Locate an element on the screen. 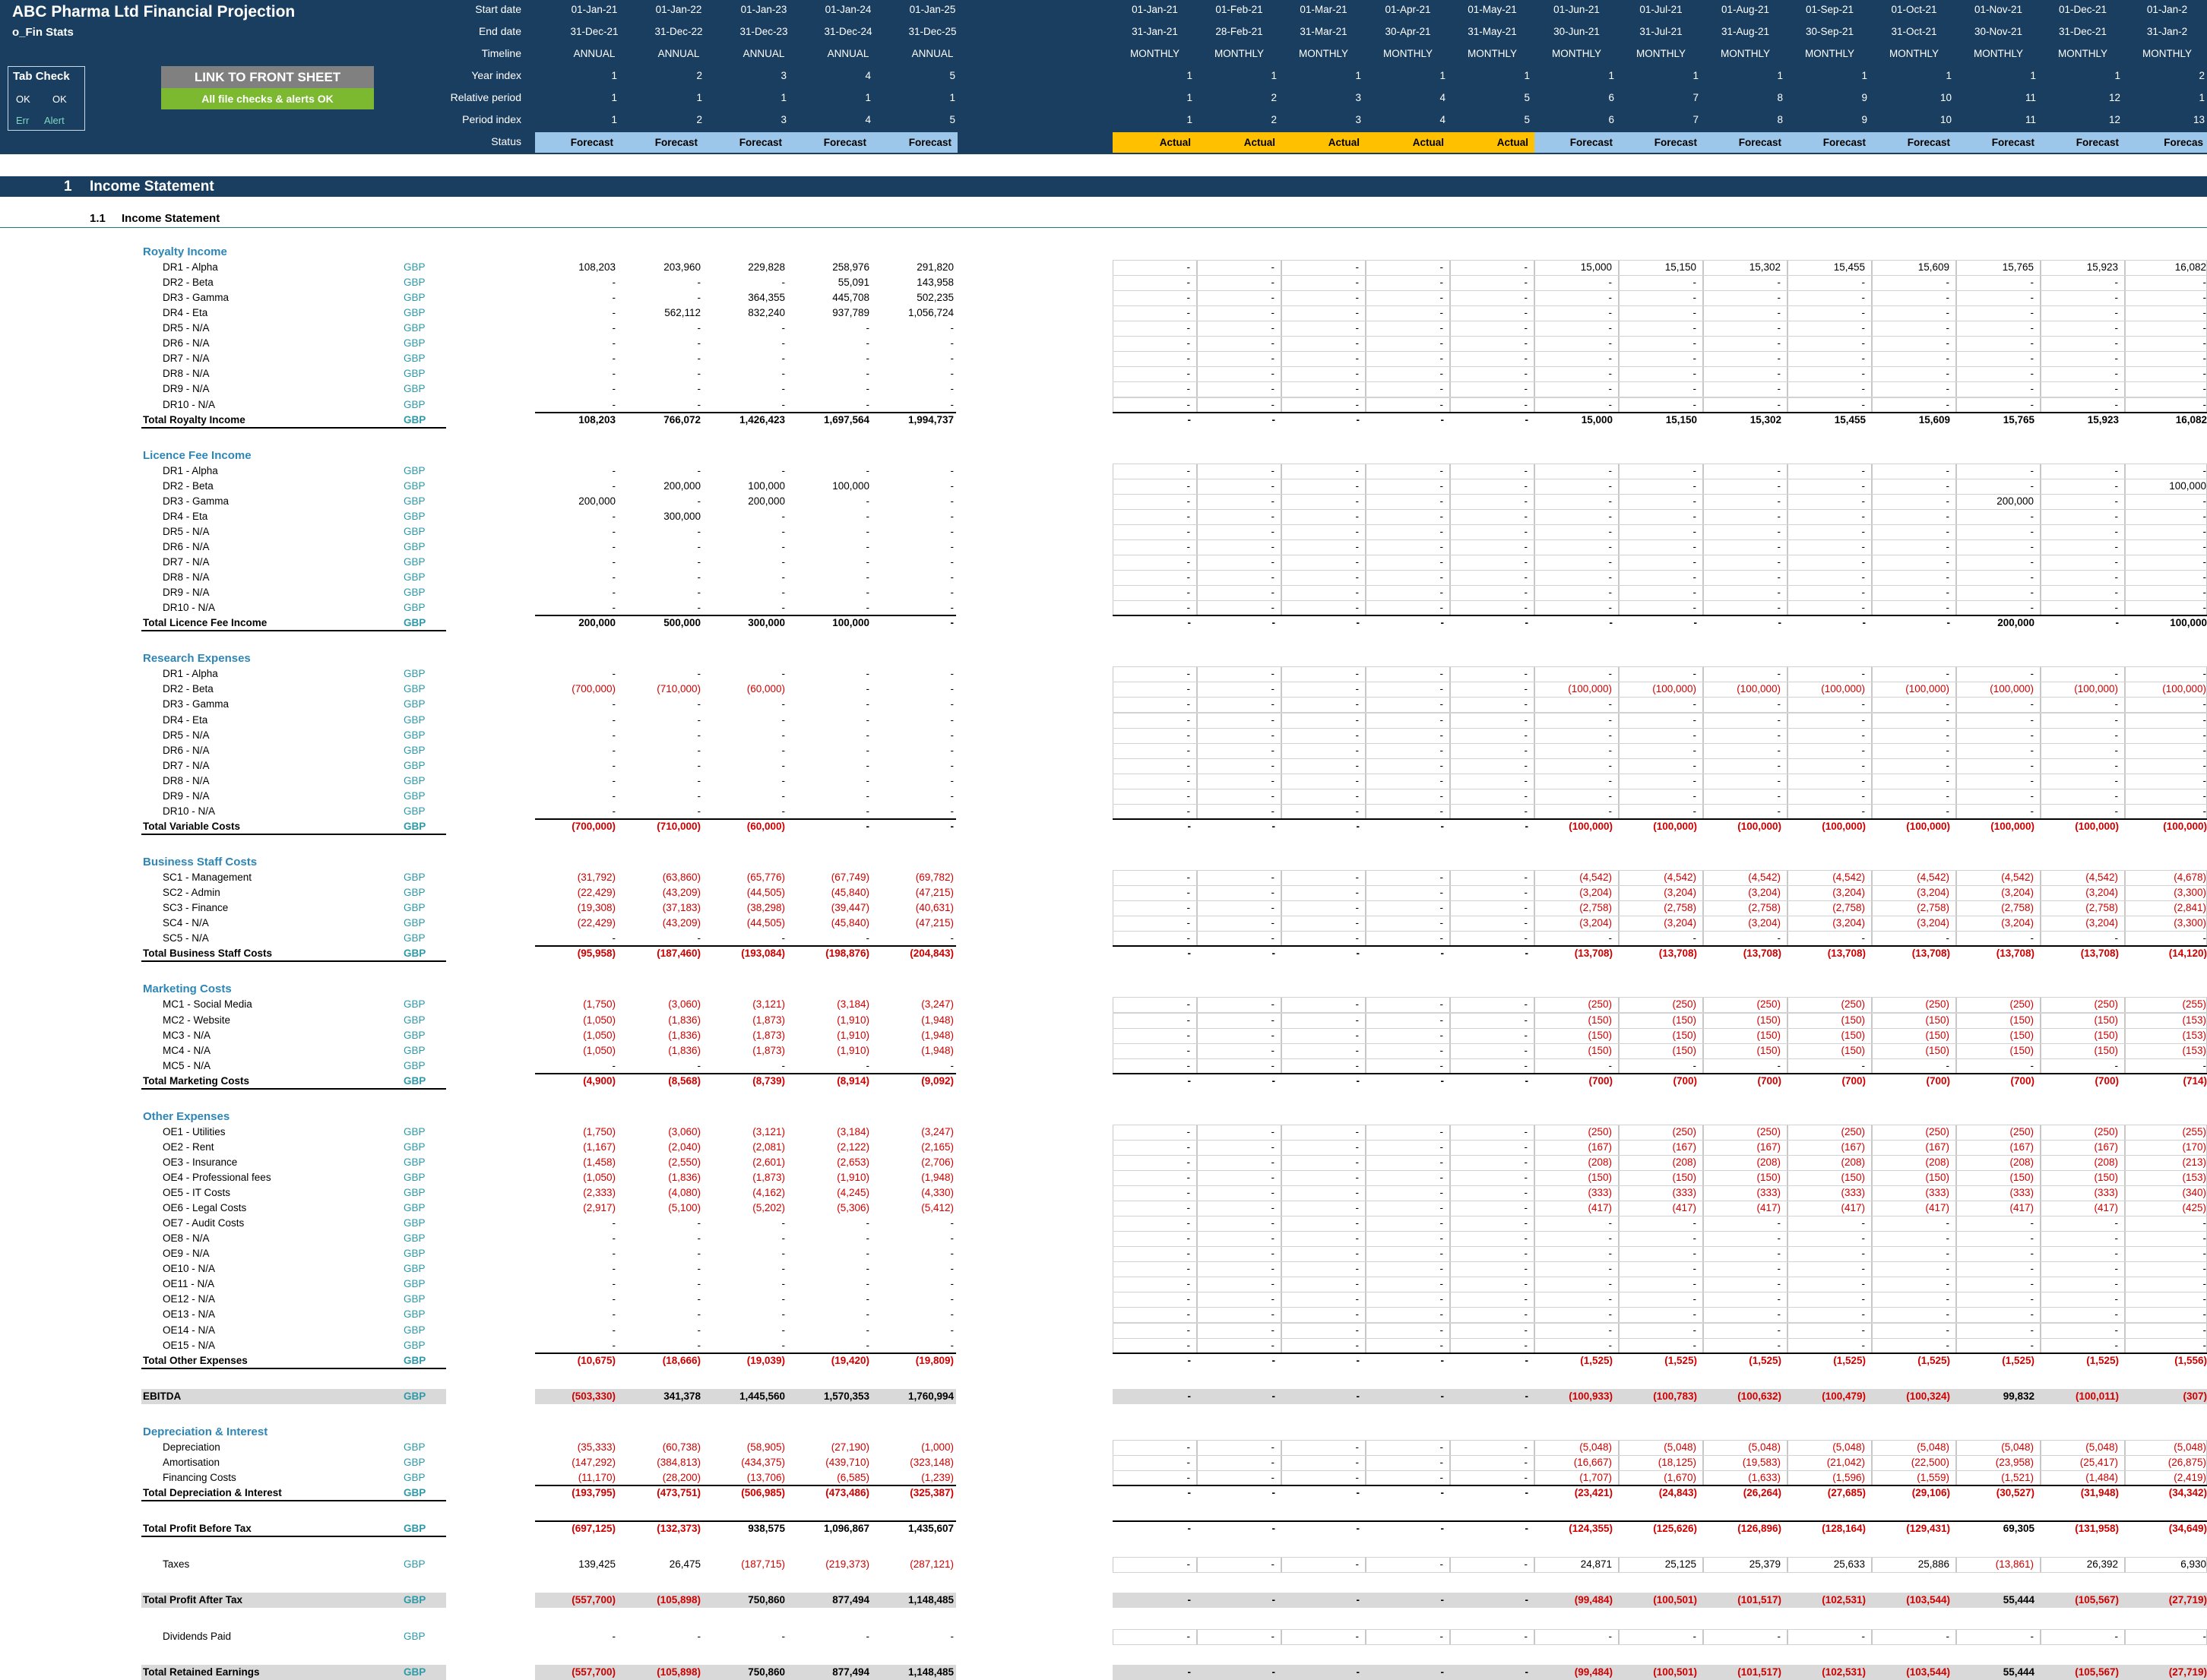  monthly-start-cell: 01-Jul-21 is located at coordinates (1661, 9).